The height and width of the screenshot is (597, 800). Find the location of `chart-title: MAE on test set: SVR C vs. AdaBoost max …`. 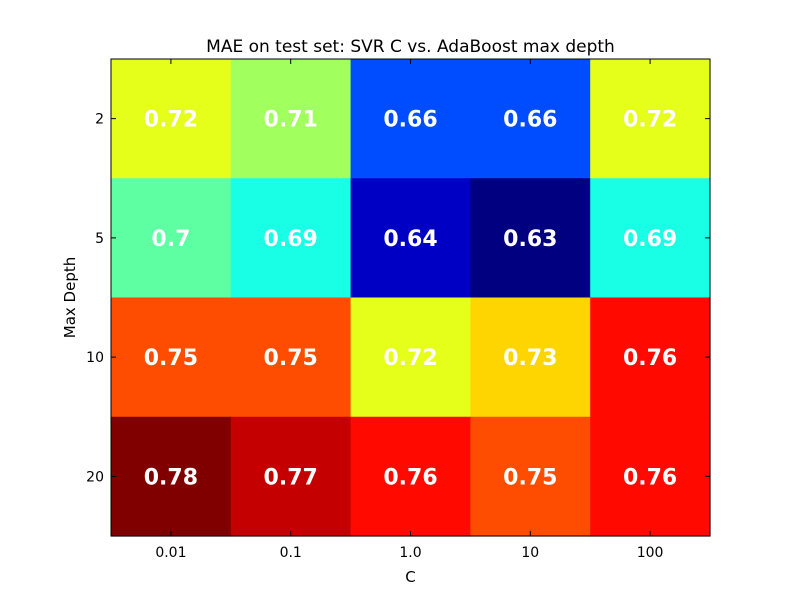

chart-title: MAE on test set: SVR C vs. AdaBoost max … is located at coordinates (410, 47).